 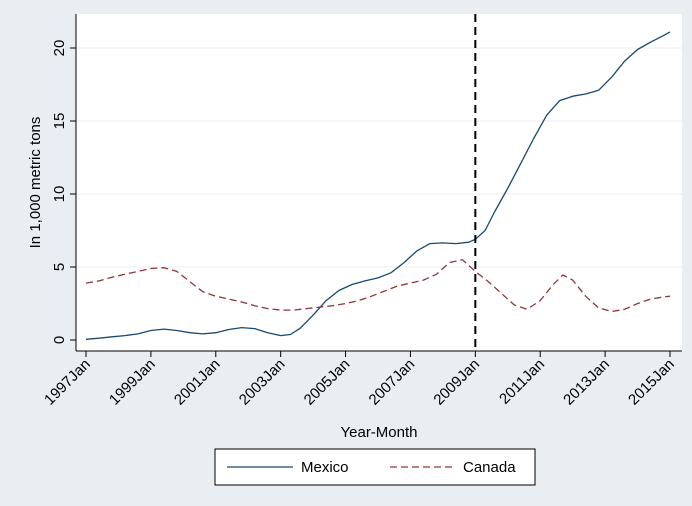 What do you see at coordinates (59, 340) in the screenshot?
I see `y-tick-label: 0` at bounding box center [59, 340].